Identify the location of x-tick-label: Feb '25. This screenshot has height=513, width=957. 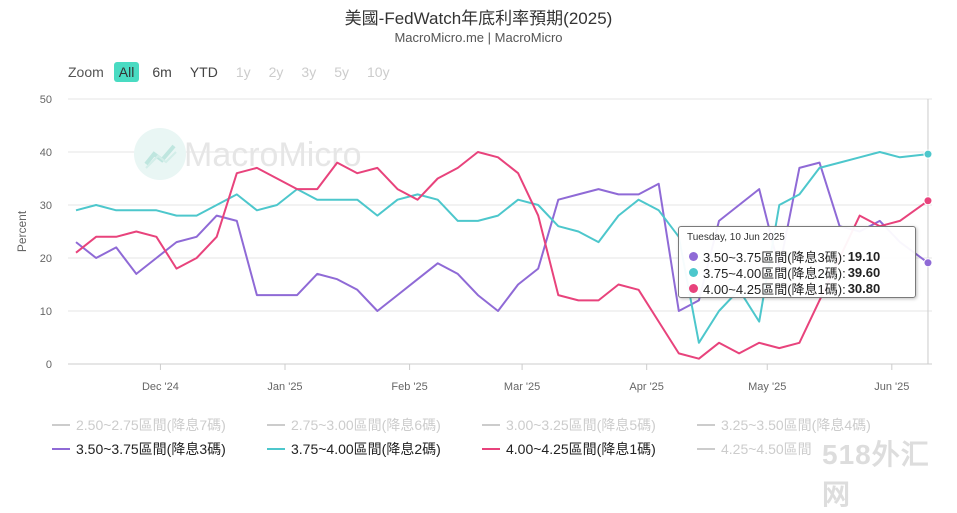
(409, 387).